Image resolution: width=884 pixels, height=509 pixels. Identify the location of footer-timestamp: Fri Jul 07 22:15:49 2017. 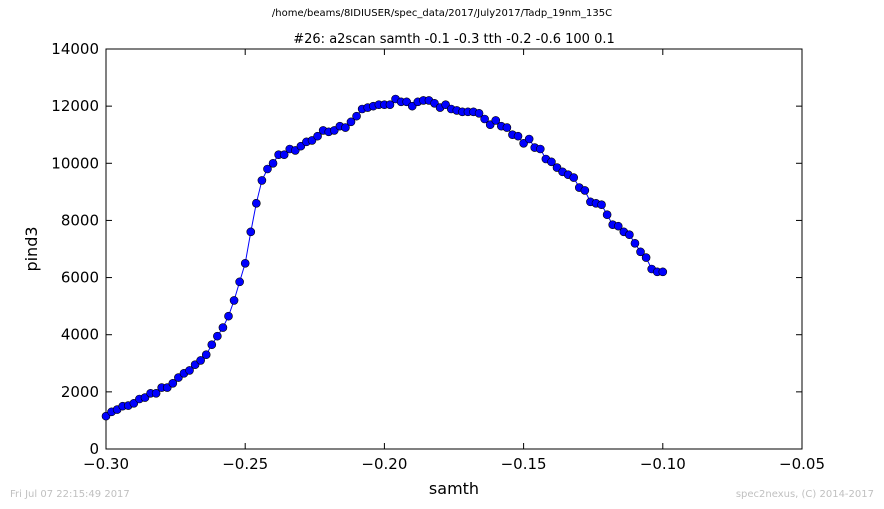
(70, 494).